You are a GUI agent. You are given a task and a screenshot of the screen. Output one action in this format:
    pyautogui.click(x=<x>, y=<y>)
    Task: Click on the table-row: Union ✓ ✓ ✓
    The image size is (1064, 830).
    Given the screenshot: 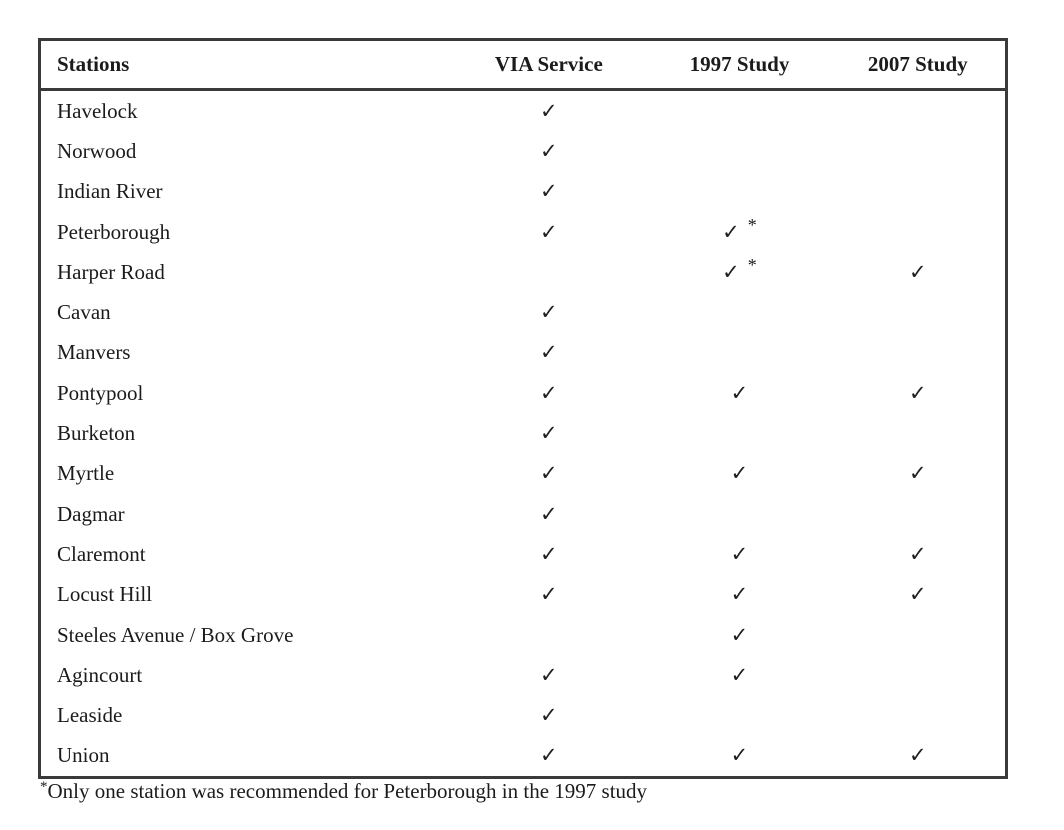 What is the action you would take?
    pyautogui.click(x=523, y=757)
    